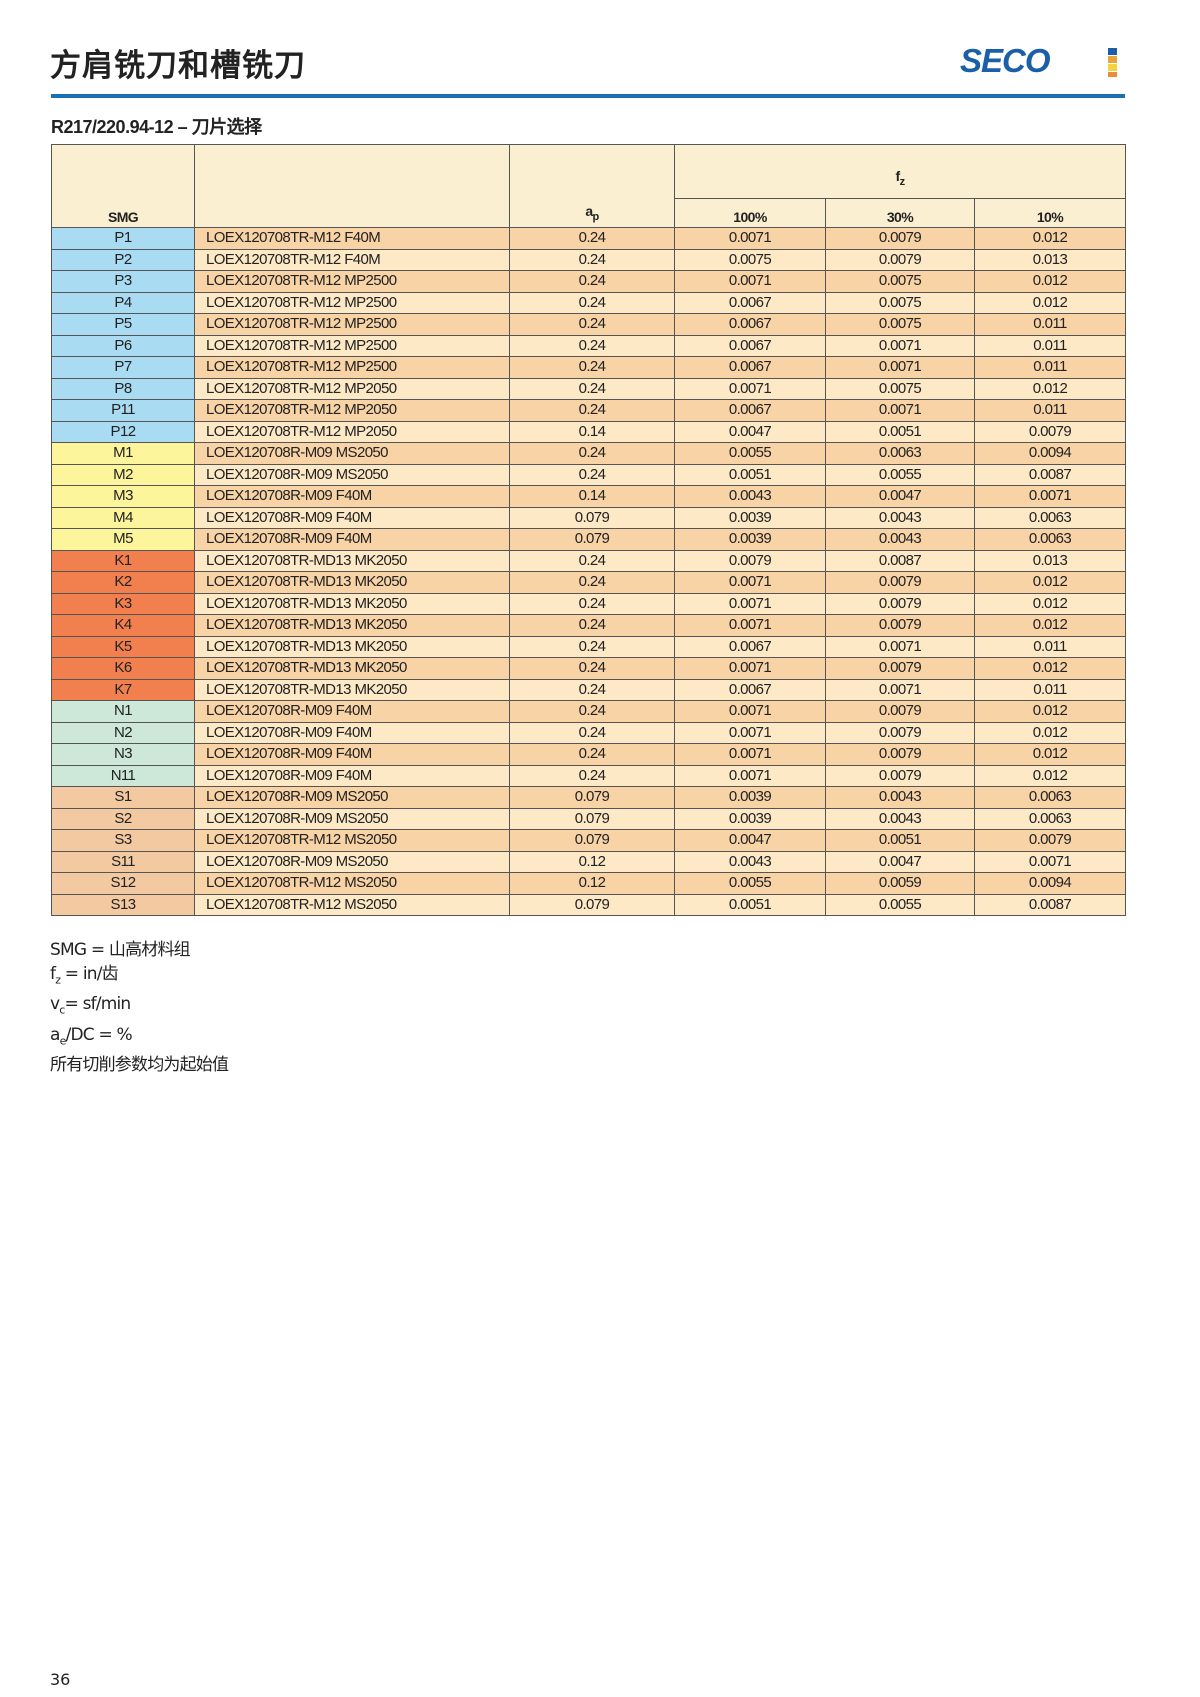 This screenshot has height=1697, width=1200. I want to click on note-text: f, so click(53, 974).